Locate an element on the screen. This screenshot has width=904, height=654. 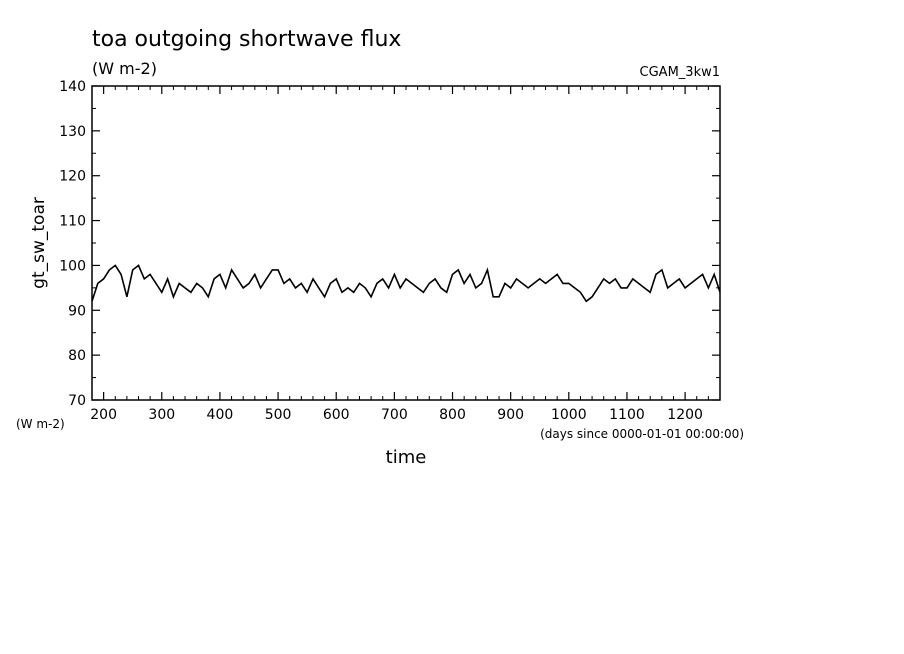
dataset-label: CGAM_3kw1 is located at coordinates (680, 72).